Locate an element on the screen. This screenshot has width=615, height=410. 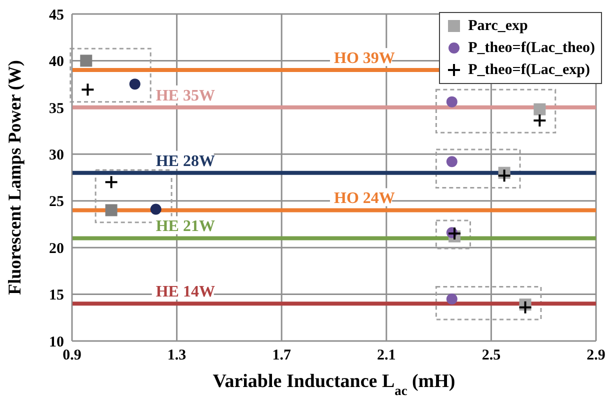
x-tick-label: 2.9 is located at coordinates (596, 356).